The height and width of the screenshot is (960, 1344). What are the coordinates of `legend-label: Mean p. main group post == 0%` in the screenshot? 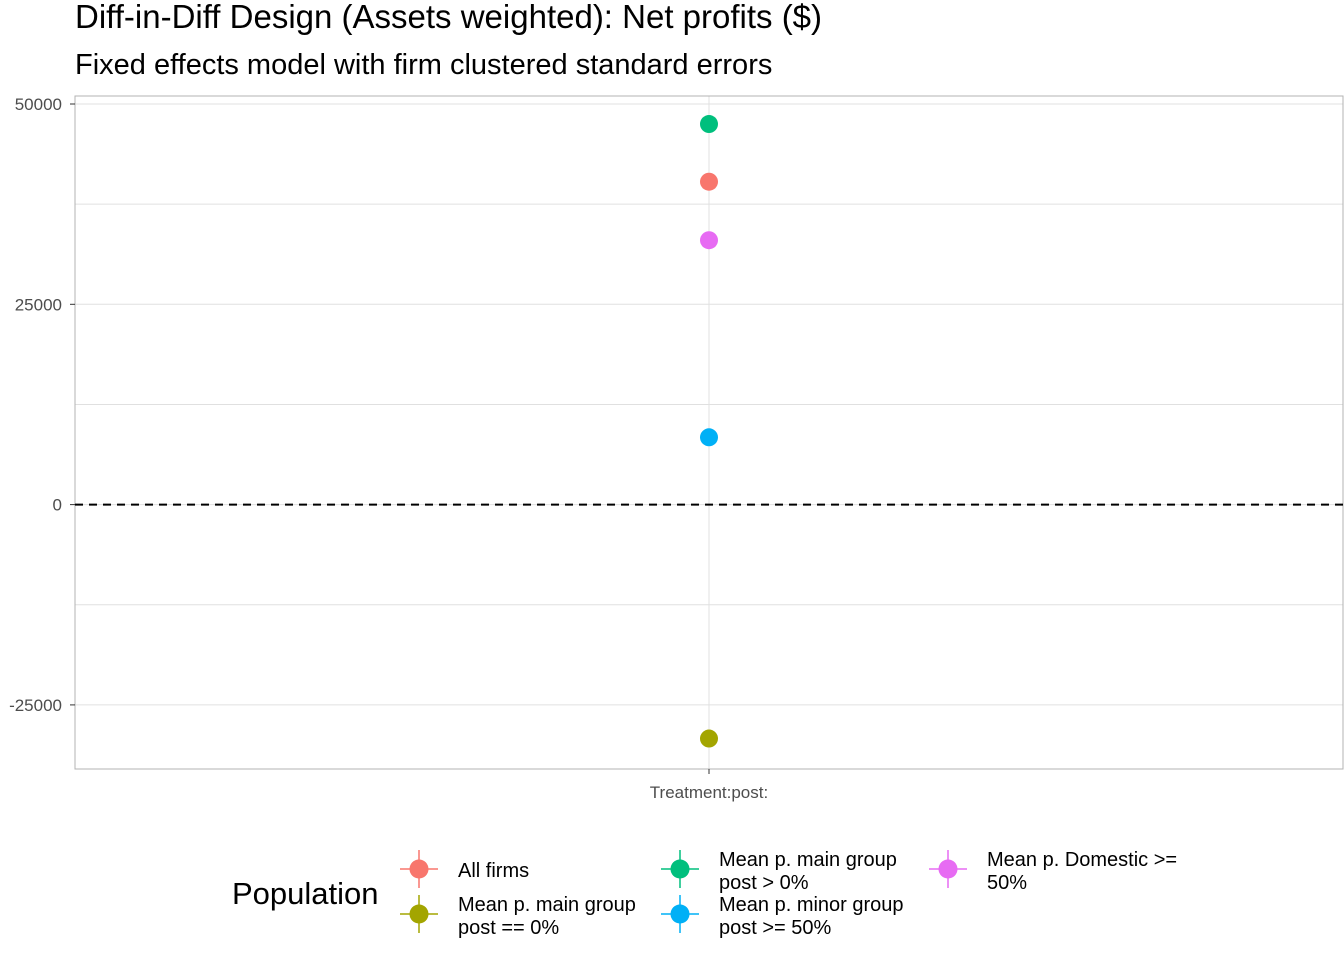 It's located at (547, 916).